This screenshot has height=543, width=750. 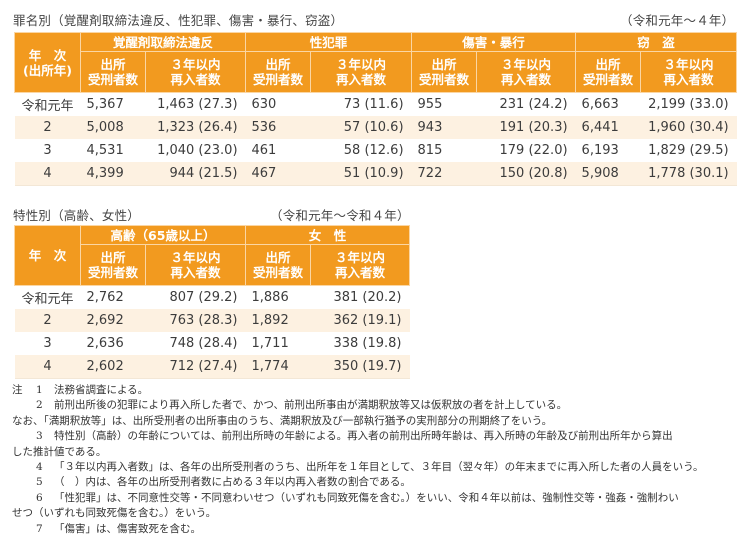 I want to click on cell: 2,692, so click(x=113, y=320).